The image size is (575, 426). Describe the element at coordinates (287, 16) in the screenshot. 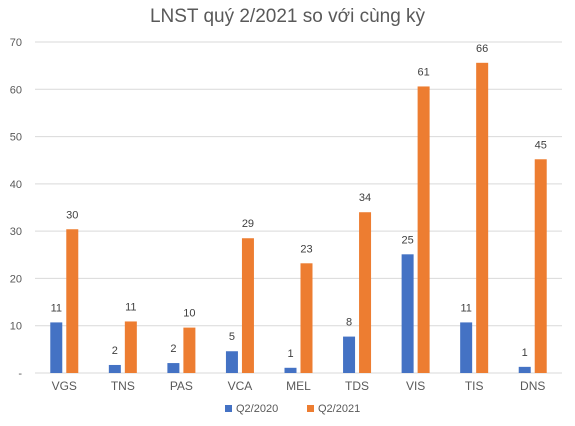

I see `chart-title: LNST quý 2/2021 so với cùng kỳ` at that location.